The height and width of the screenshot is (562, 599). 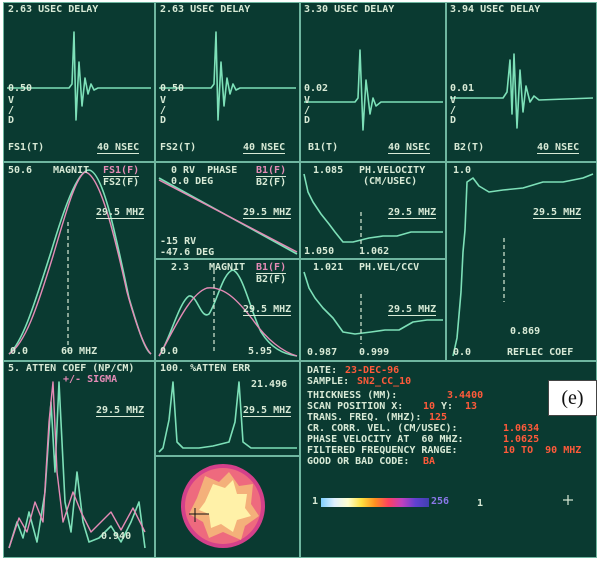 What do you see at coordinates (169, 351) in the screenshot?
I see `magnit2-zero: 0.0` at bounding box center [169, 351].